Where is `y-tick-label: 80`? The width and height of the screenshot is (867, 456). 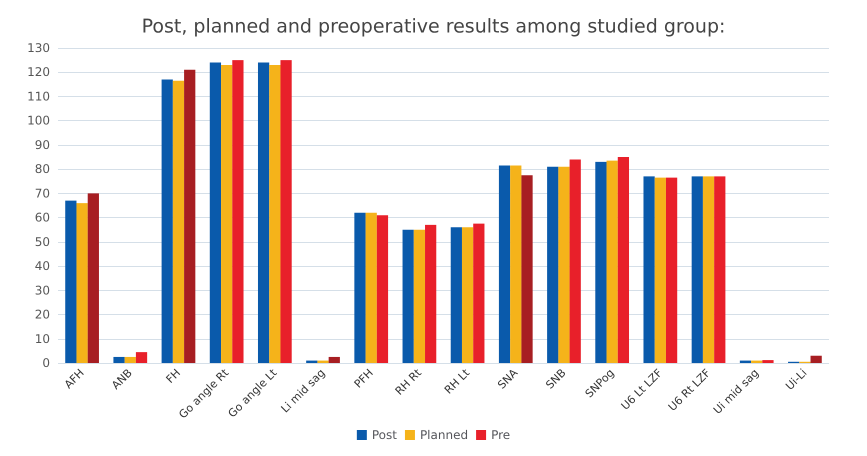
y-tick-label: 80 is located at coordinates (42, 169).